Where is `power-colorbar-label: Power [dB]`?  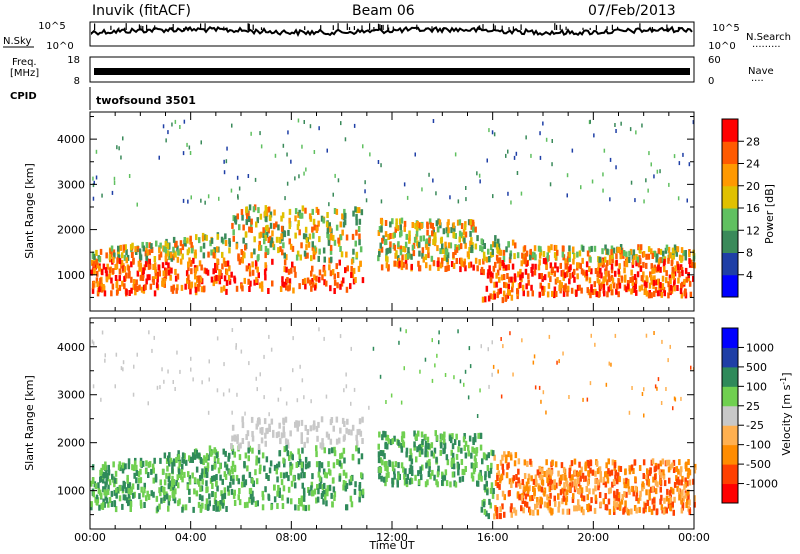
power-colorbar-label: Power [dB] is located at coordinates (769, 214).